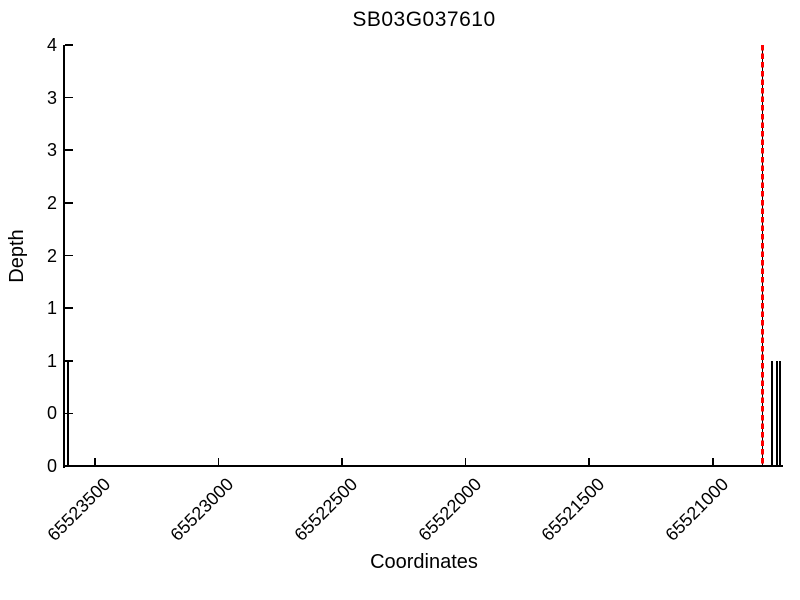 Image resolution: width=800 pixels, height=600 pixels. I want to click on x-axis-label: Coordinates, so click(424, 562).